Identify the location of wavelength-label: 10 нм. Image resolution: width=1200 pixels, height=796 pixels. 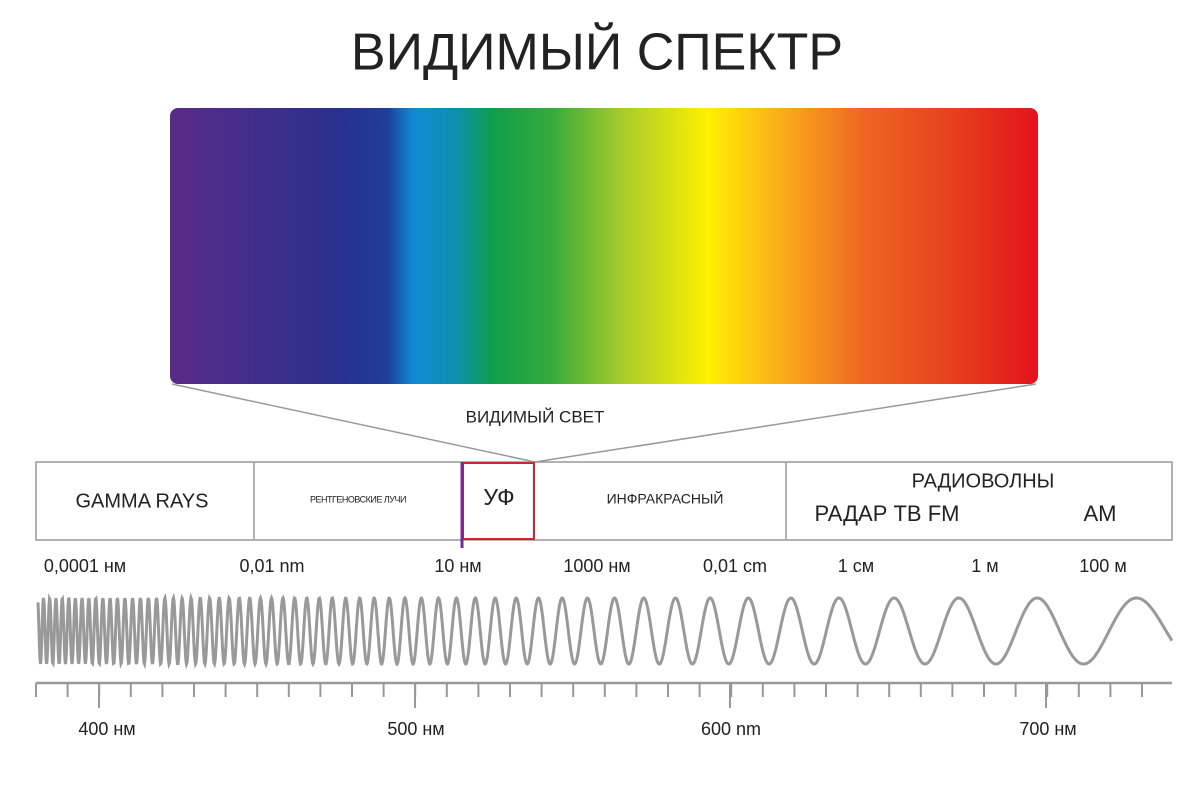
(457, 566).